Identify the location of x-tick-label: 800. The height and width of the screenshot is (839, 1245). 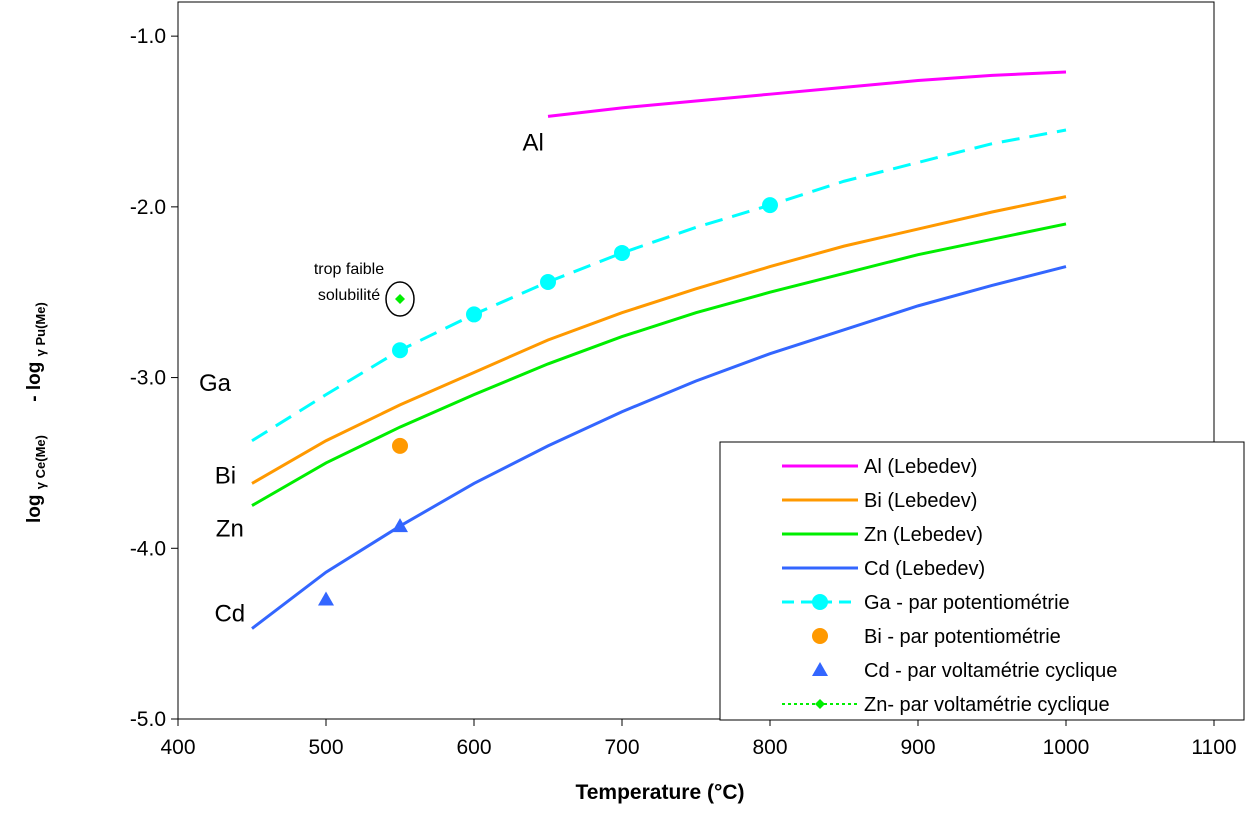
(769, 747).